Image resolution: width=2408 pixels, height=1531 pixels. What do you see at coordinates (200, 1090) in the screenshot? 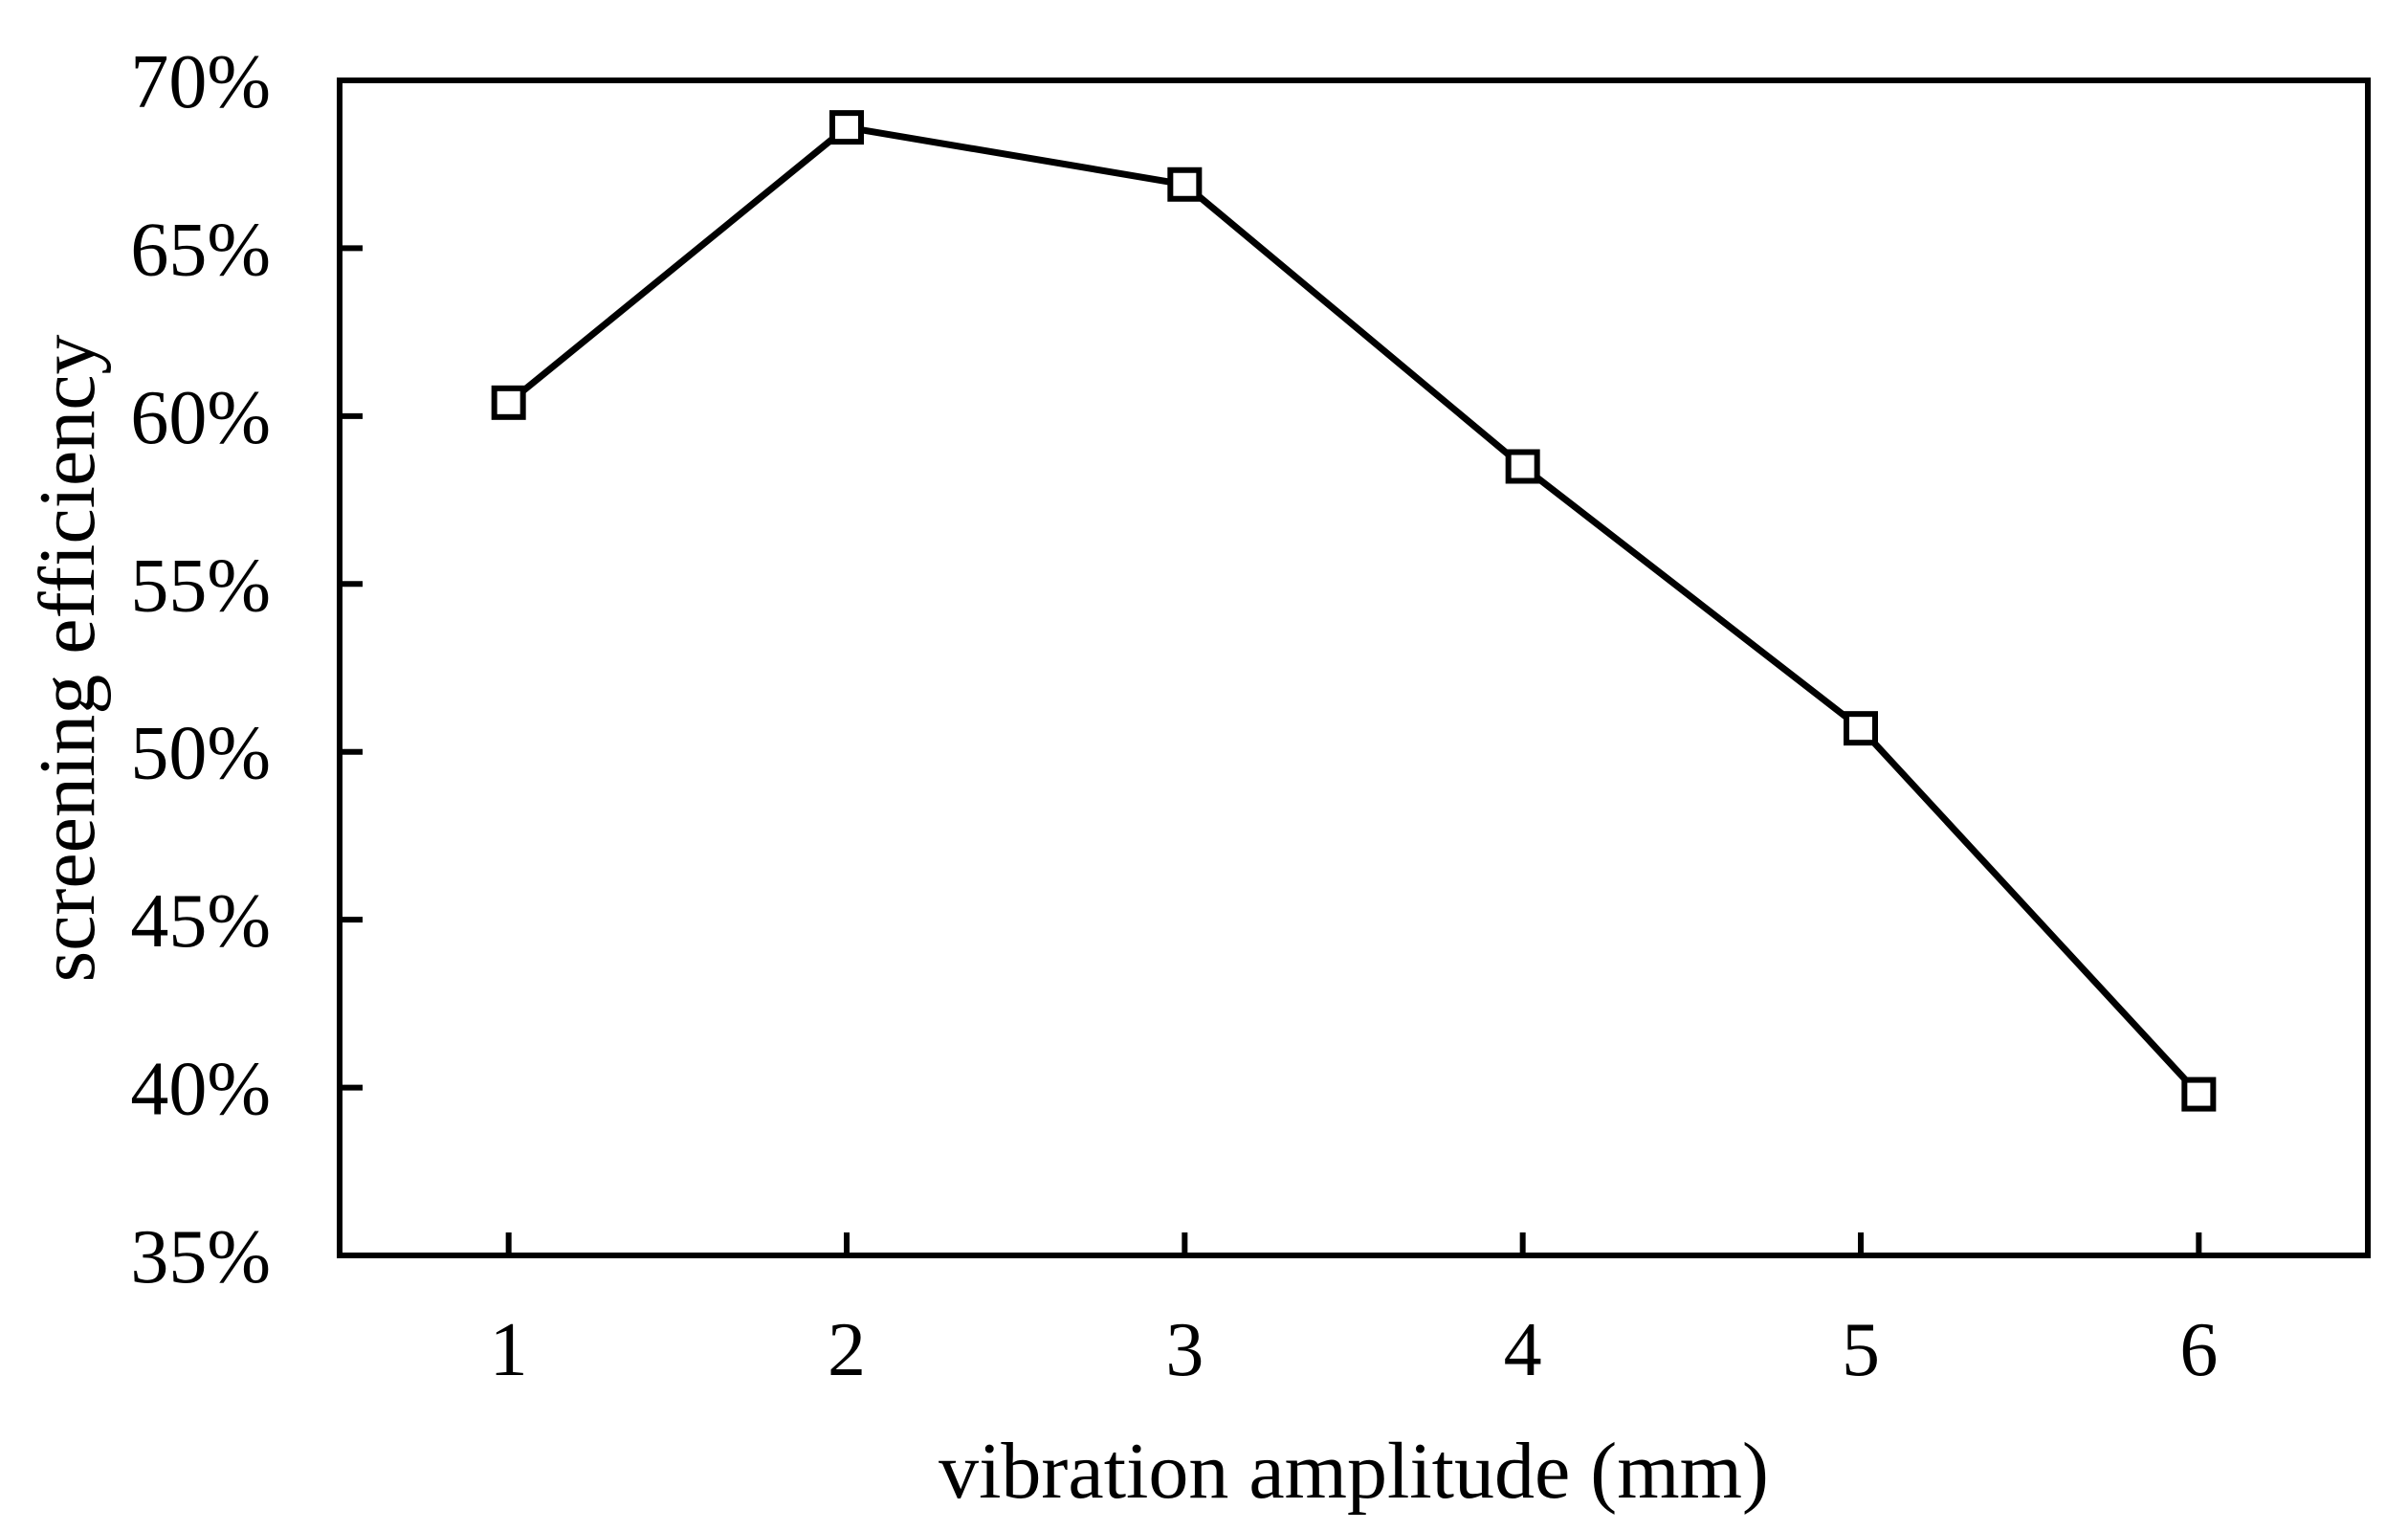
I see `y-tick-label: 40%` at bounding box center [200, 1090].